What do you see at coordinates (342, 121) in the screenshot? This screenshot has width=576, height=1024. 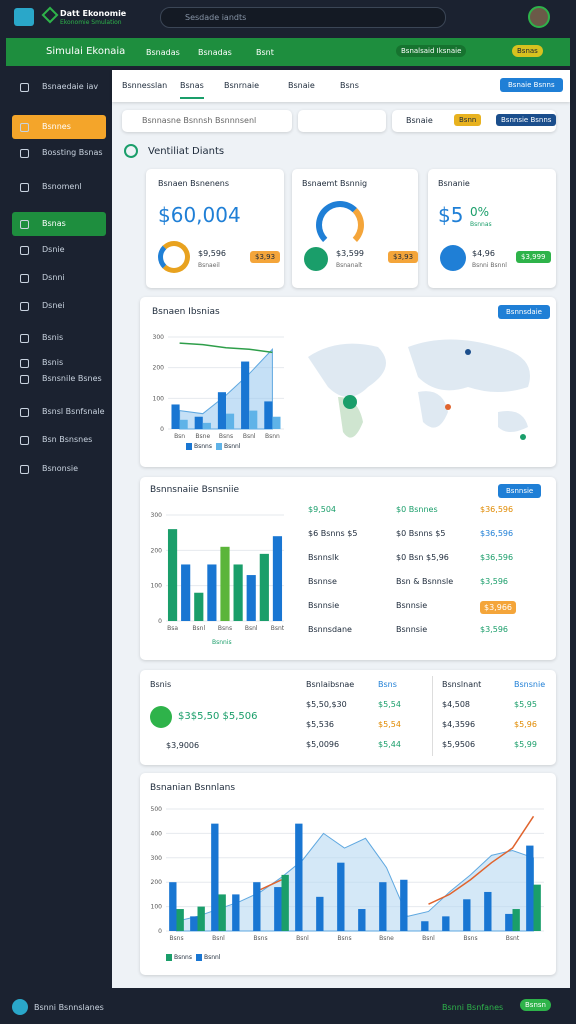 I see `filter-box` at bounding box center [342, 121].